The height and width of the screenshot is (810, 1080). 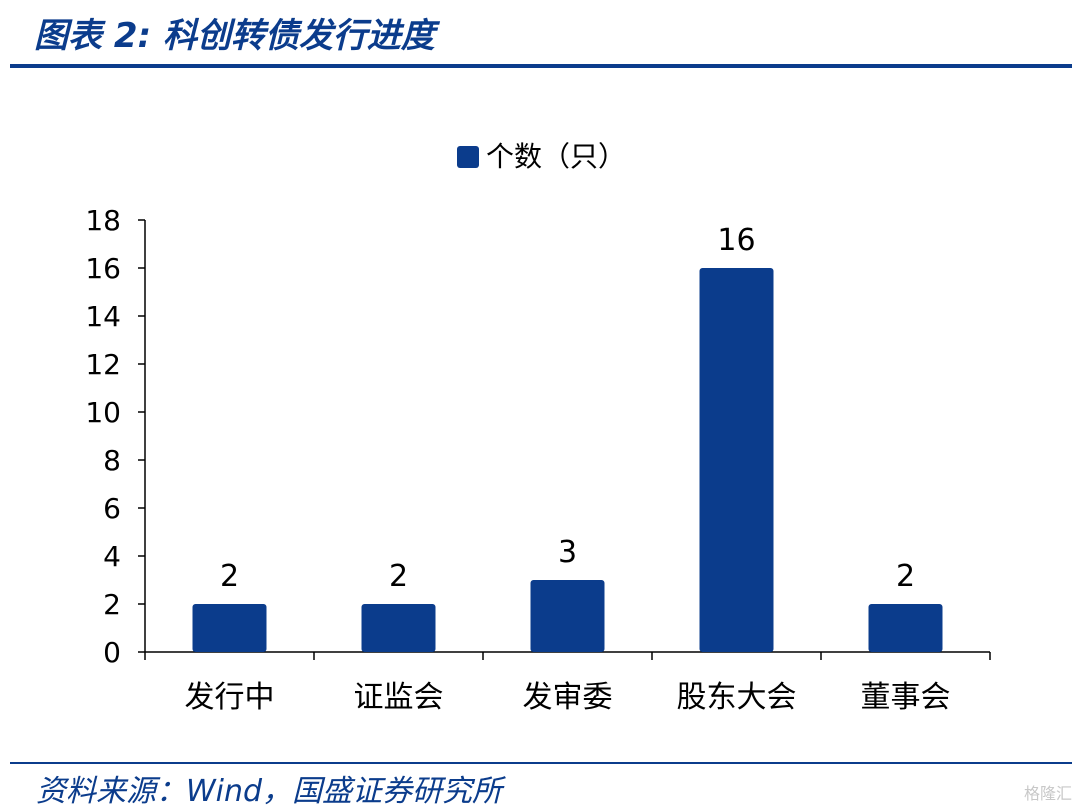 I want to click on y-tick-label: 12, so click(x=103, y=364).